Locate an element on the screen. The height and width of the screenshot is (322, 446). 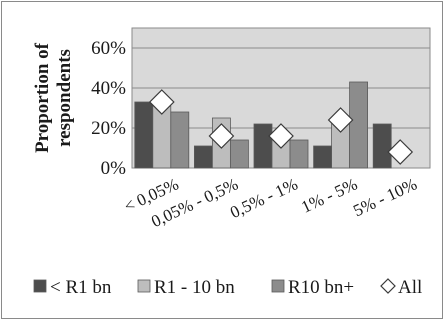
legend-label: < R1 bn is located at coordinates (81, 287).